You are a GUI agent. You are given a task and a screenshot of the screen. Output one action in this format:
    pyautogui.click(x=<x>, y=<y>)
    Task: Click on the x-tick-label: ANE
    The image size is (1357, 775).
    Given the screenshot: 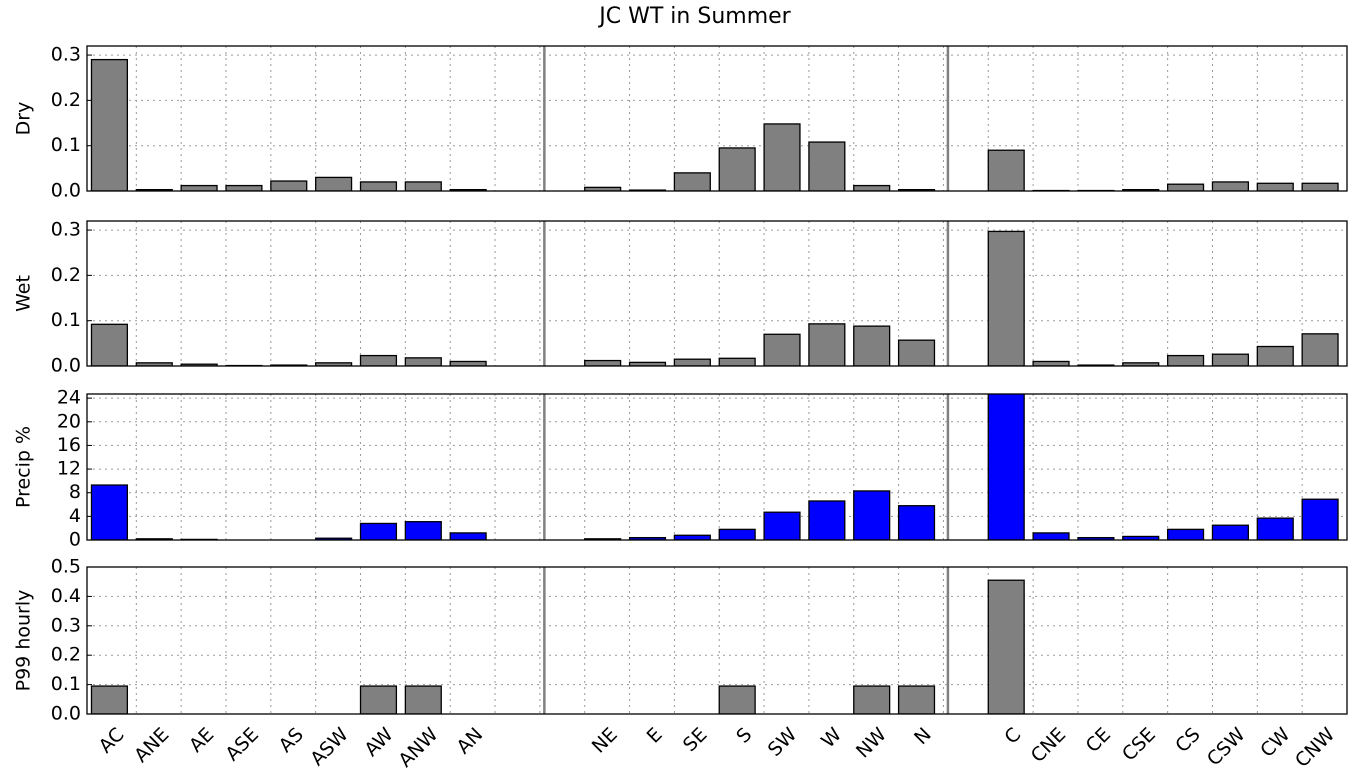 What is the action you would take?
    pyautogui.click(x=151, y=745)
    